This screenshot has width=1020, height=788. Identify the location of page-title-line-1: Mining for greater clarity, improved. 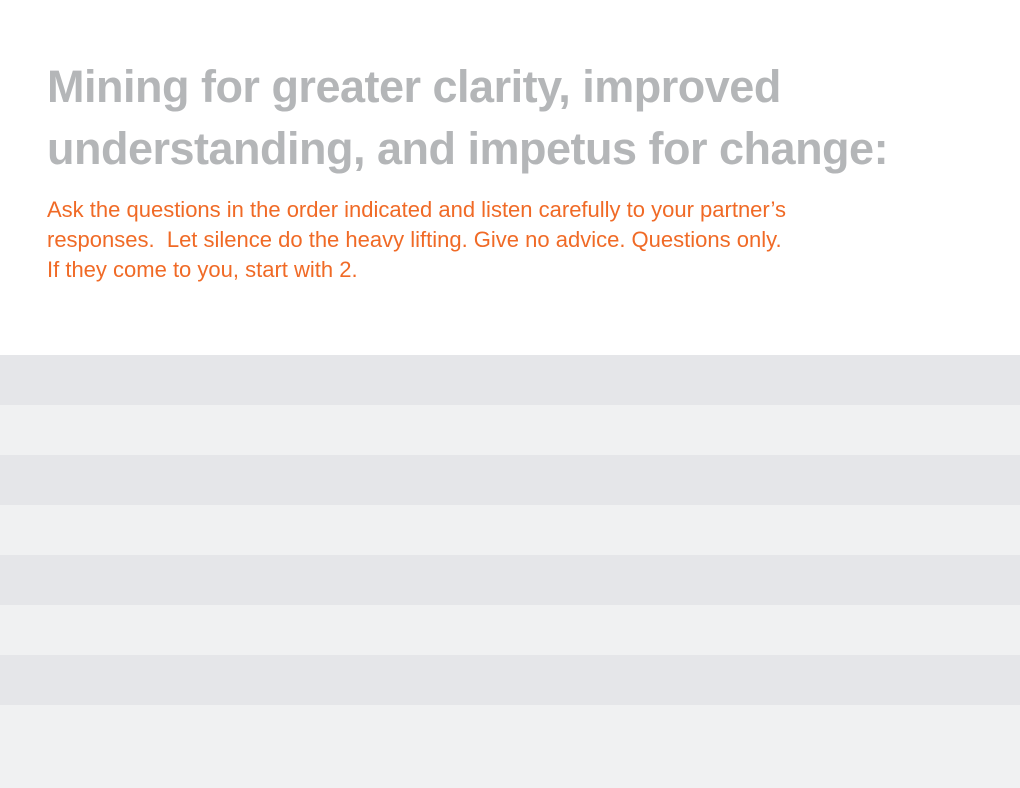
(414, 86).